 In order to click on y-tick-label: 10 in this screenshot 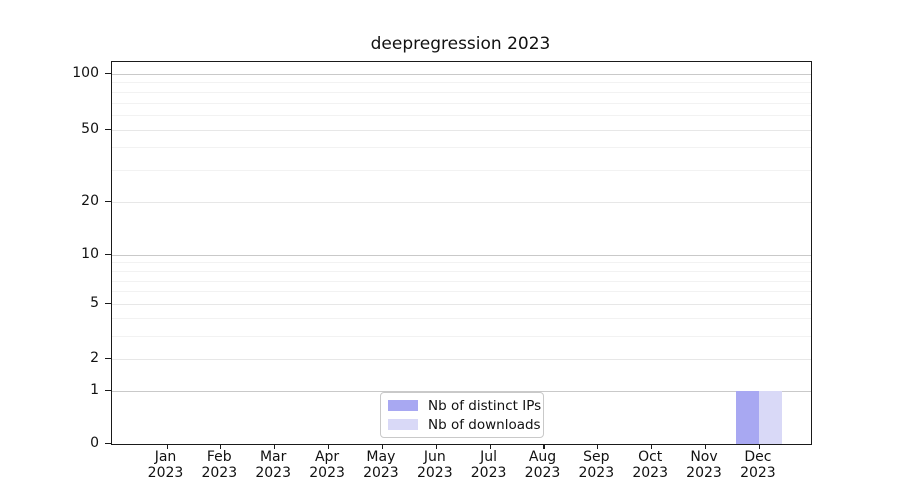, I will do `click(90, 253)`.